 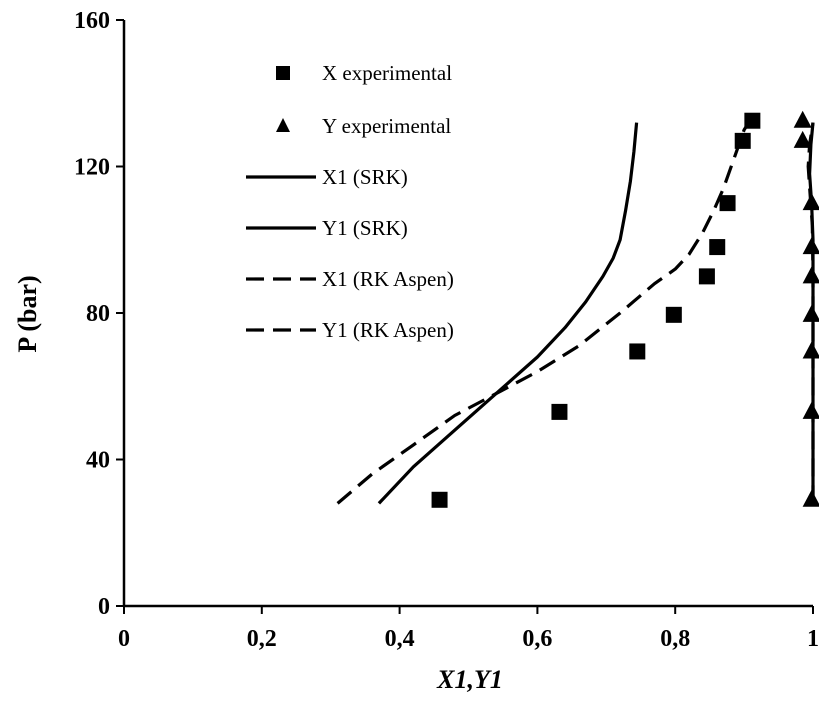 I want to click on x-tick-label: 0,6, so click(x=537, y=639).